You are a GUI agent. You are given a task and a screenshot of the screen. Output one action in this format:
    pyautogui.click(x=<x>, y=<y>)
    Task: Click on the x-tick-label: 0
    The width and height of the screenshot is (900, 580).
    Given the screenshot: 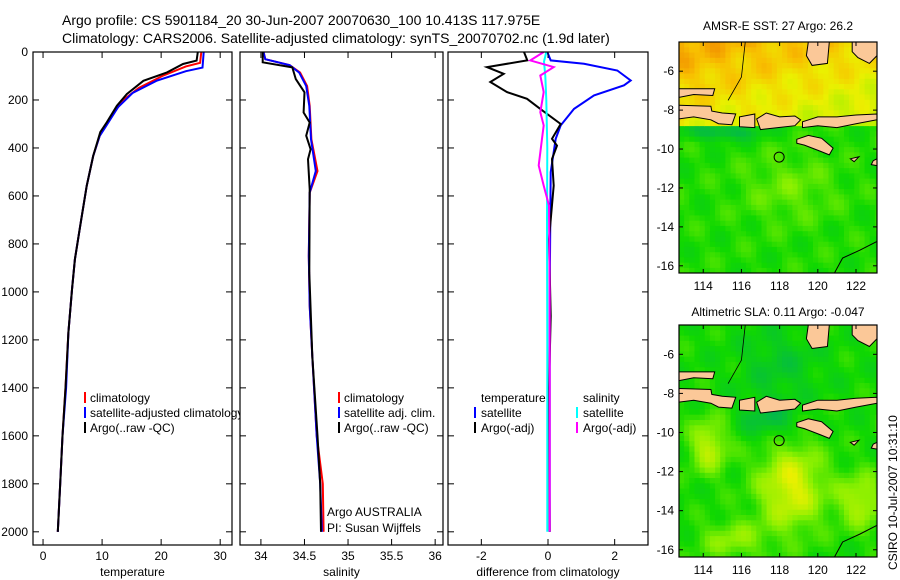 What is the action you would take?
    pyautogui.click(x=548, y=556)
    